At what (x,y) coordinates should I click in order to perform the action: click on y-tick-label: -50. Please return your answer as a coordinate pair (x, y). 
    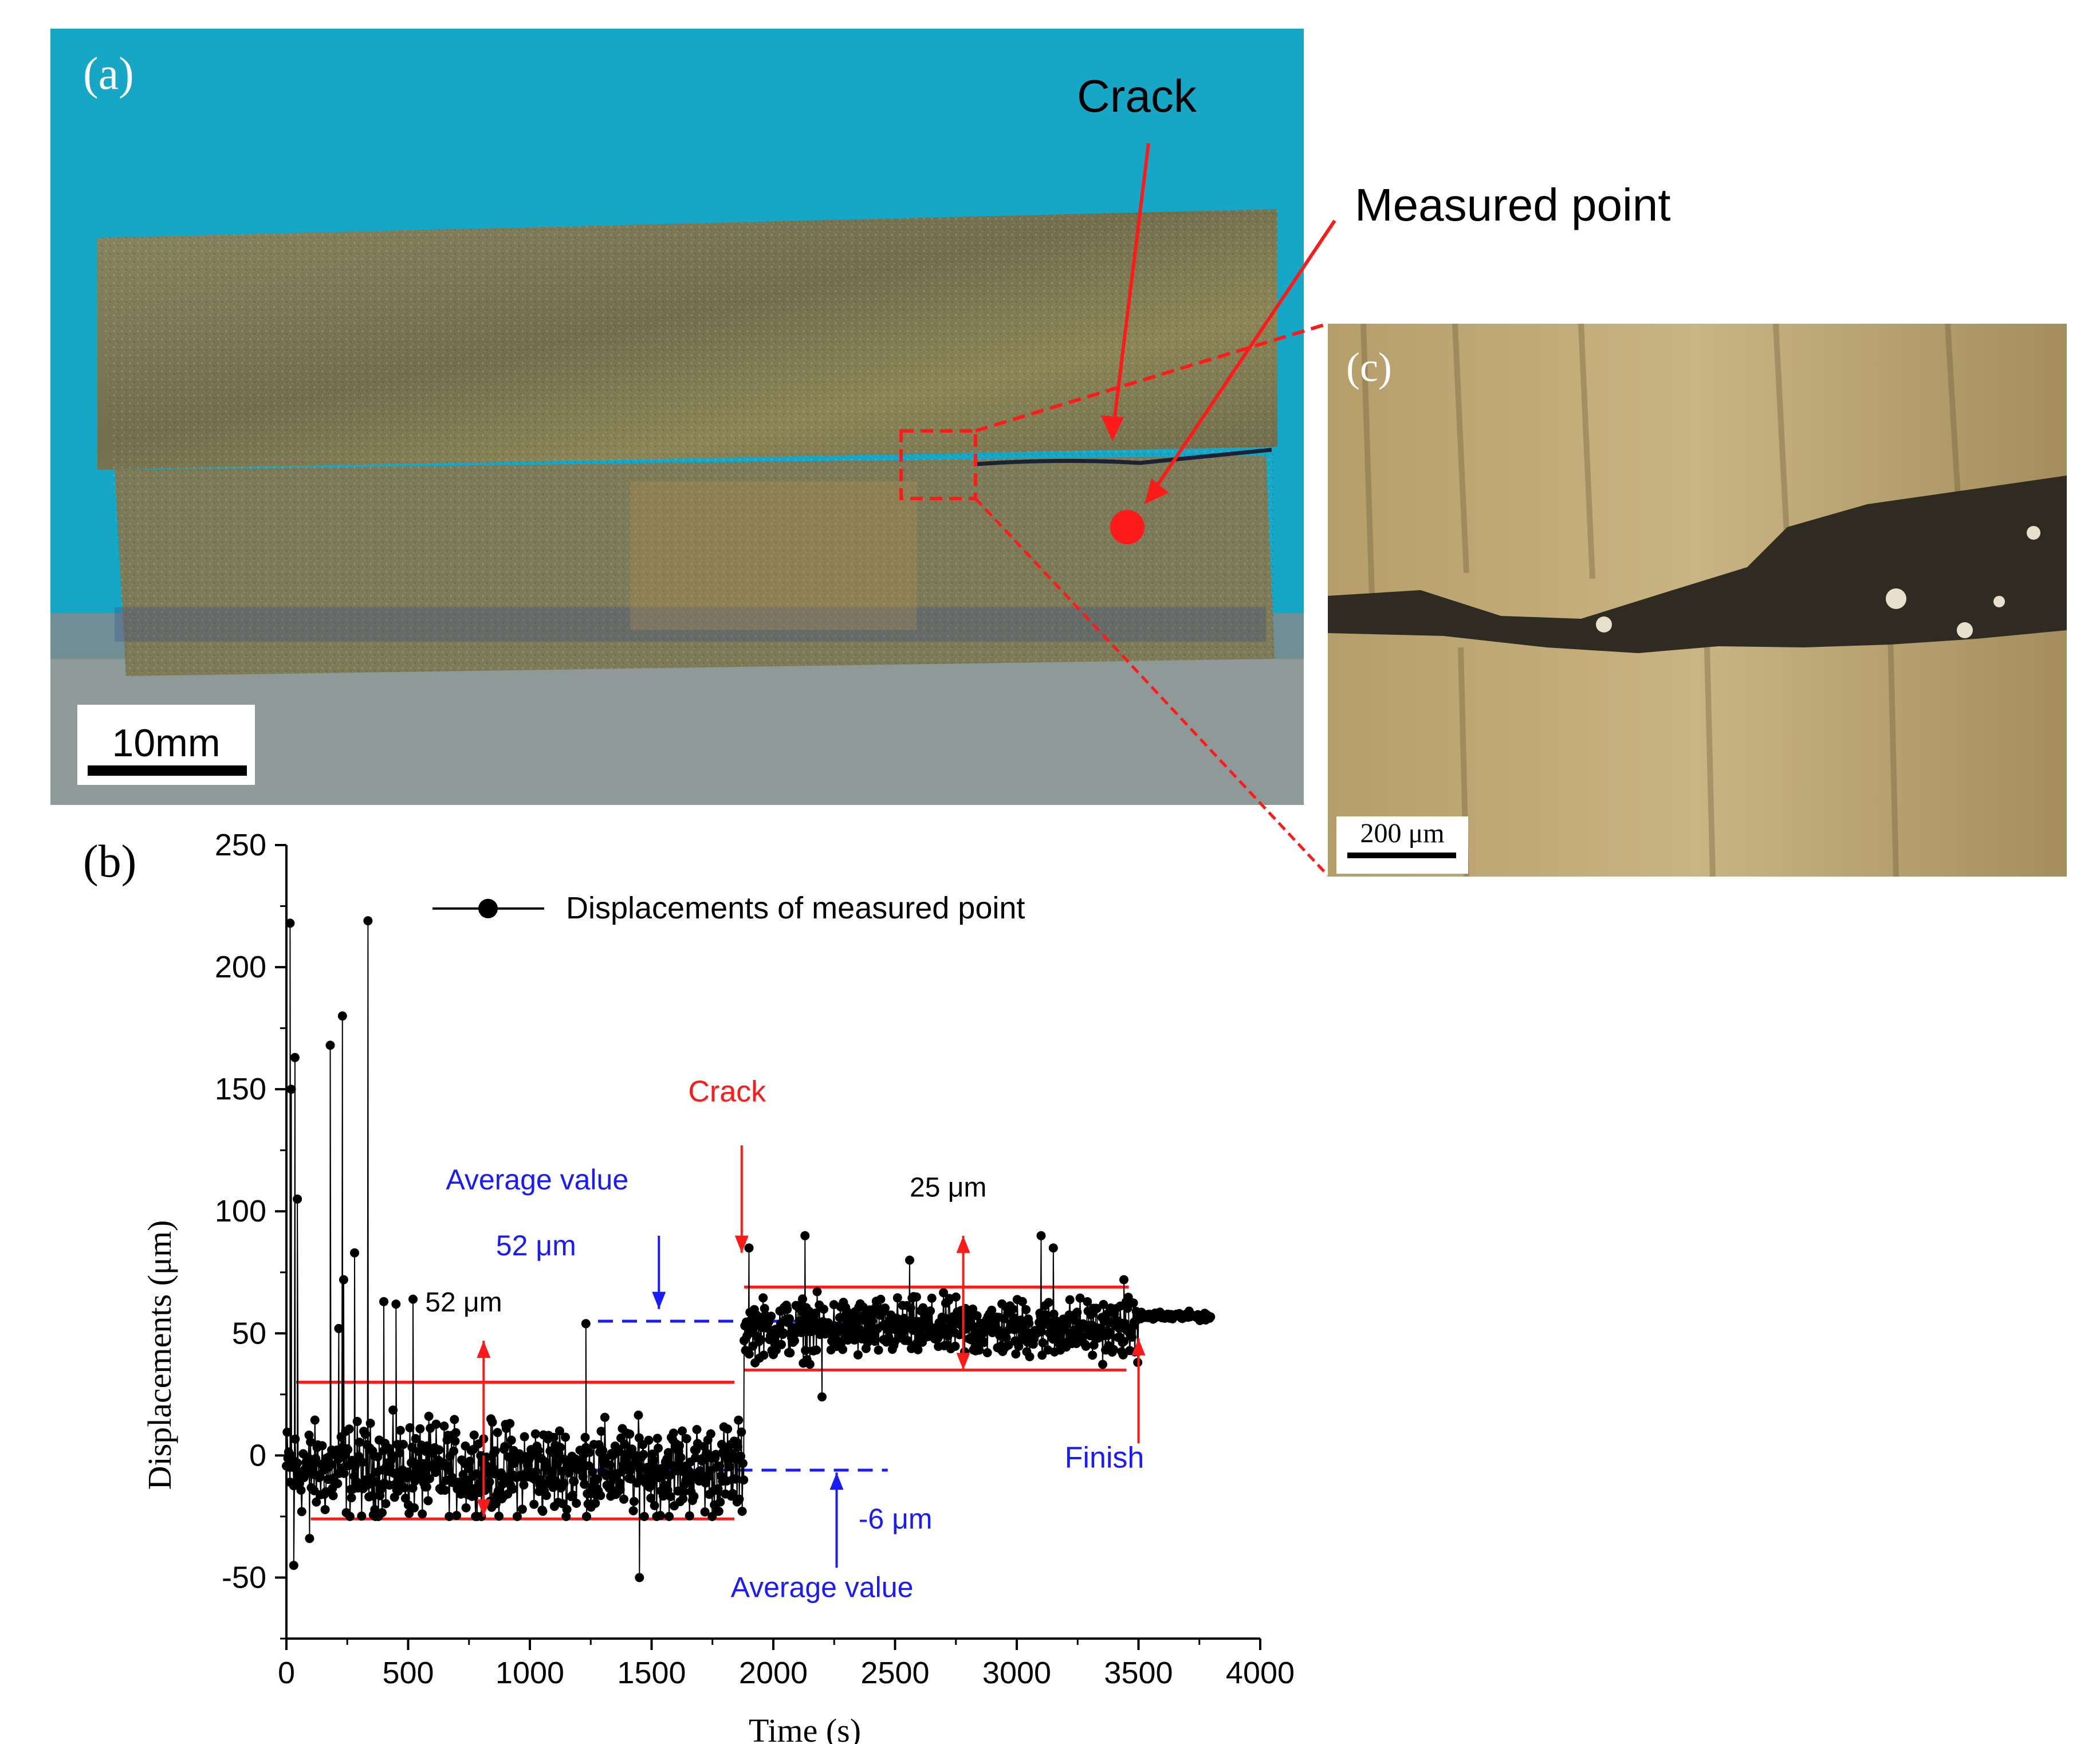
    Looking at the image, I should click on (244, 1577).